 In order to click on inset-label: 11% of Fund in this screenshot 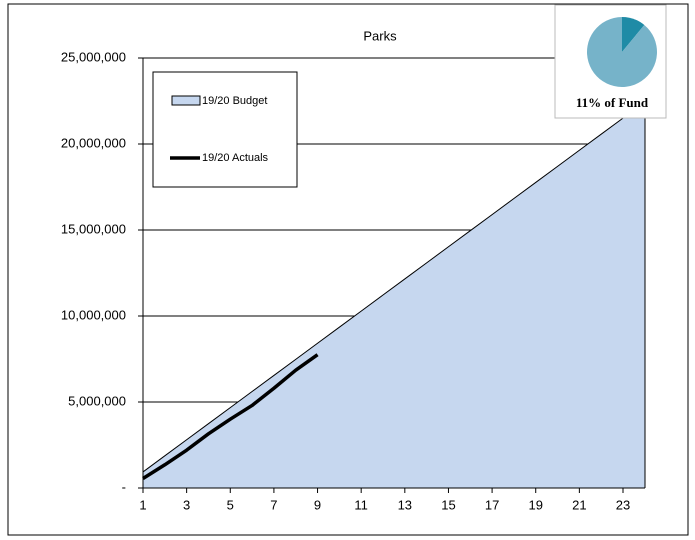, I will do `click(612, 102)`.